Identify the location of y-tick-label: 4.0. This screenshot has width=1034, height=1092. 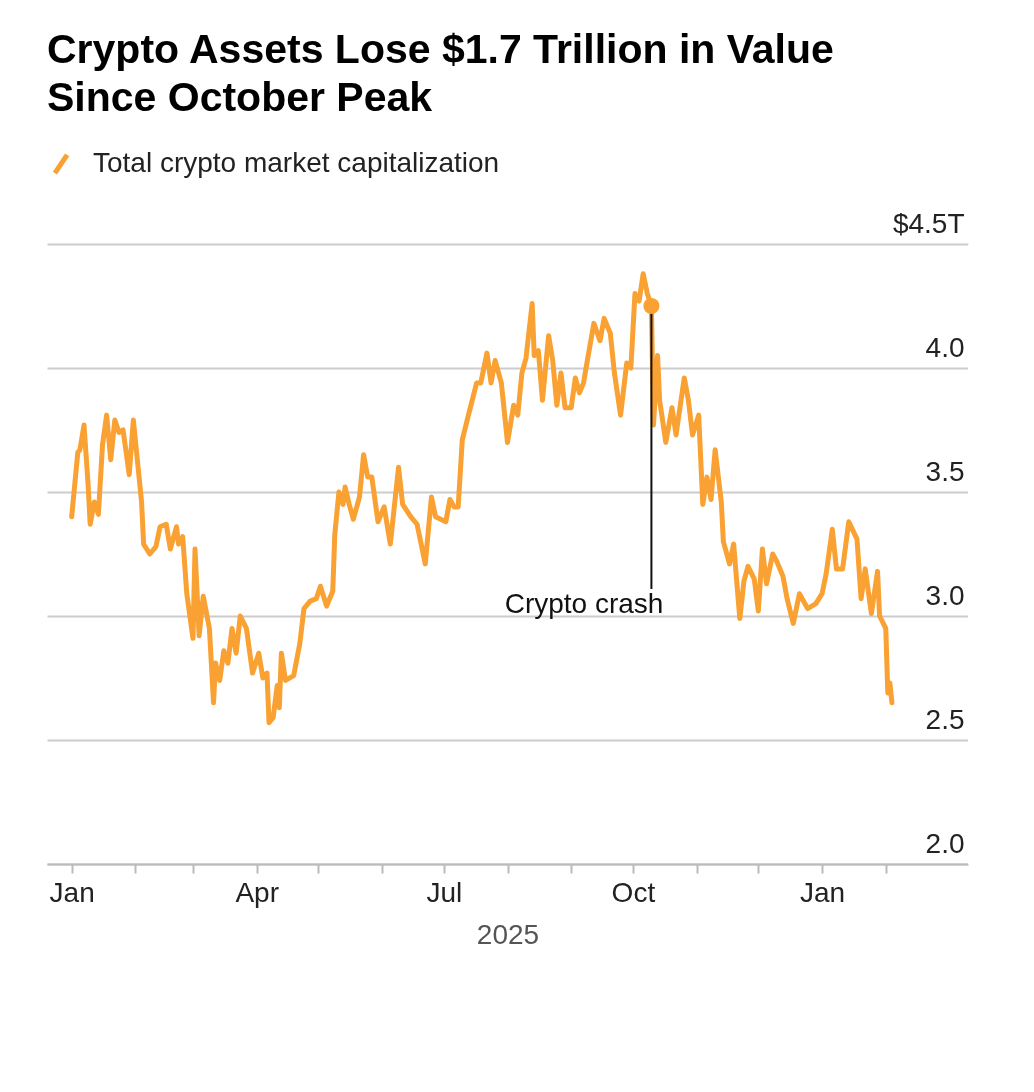
(945, 347).